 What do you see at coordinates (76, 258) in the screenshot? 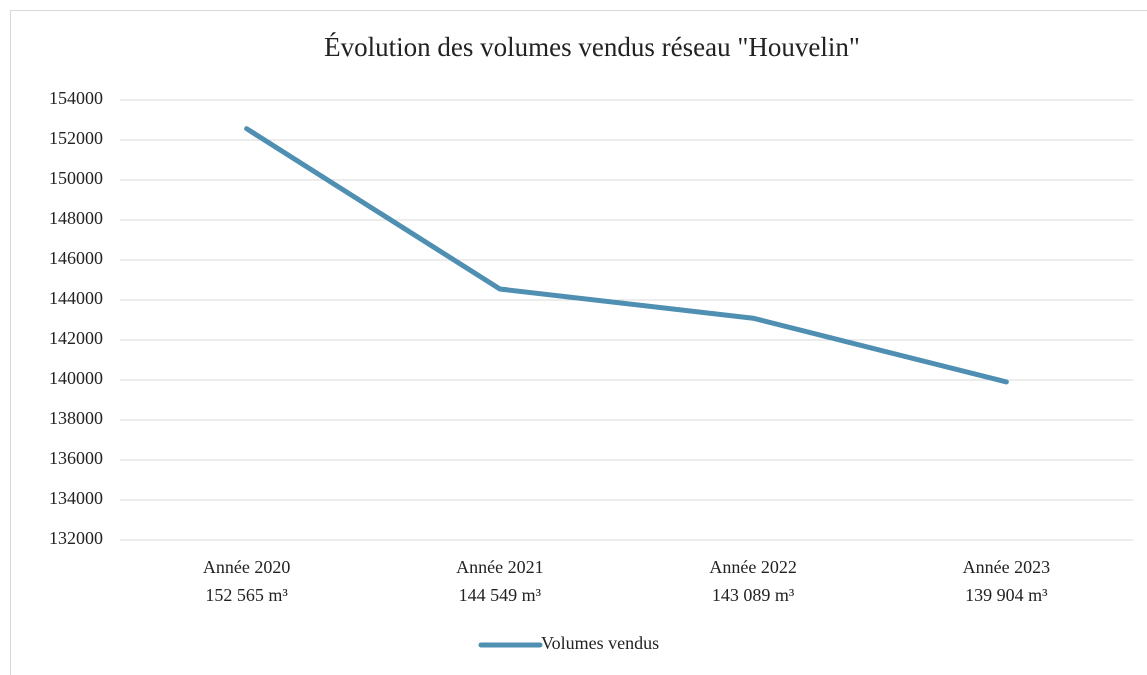
I see `y-tick-label: 146000` at bounding box center [76, 258].